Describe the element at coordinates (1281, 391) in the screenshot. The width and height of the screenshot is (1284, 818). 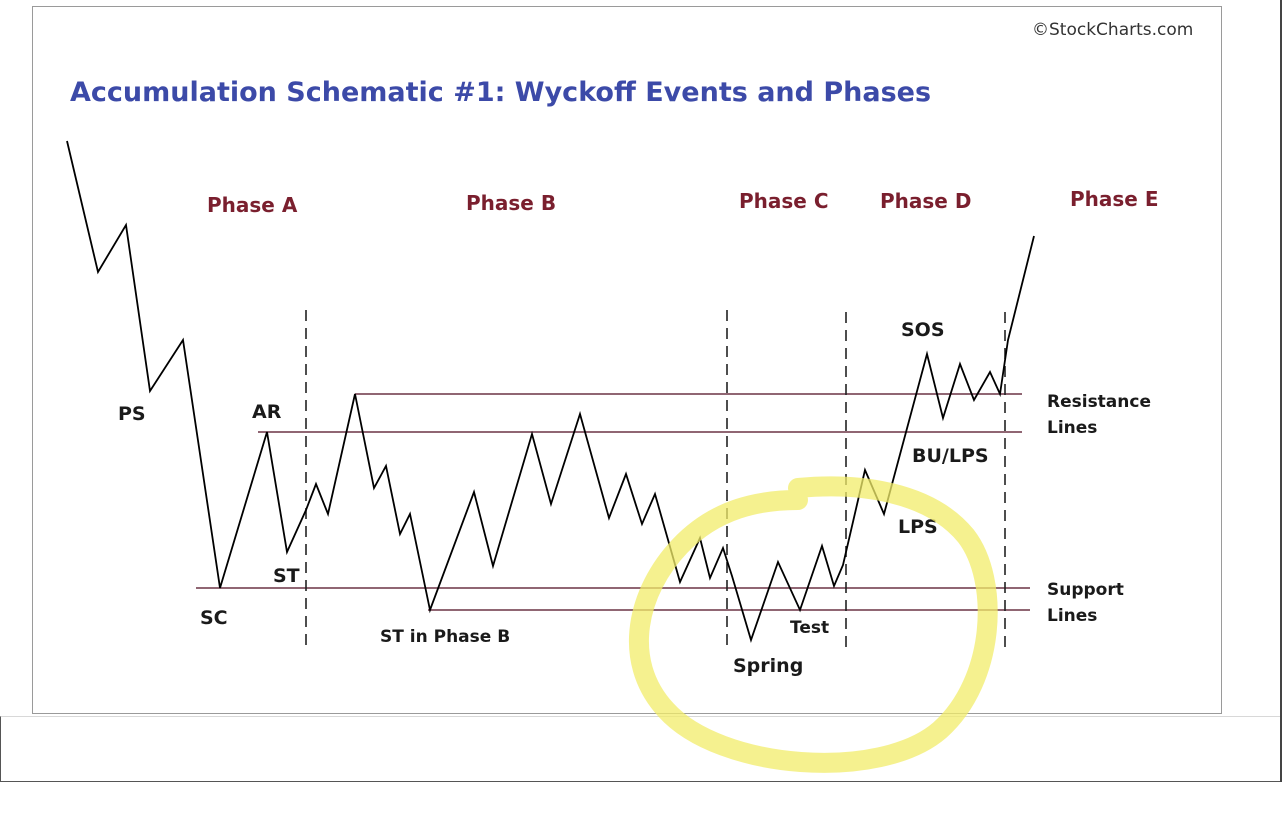
I see `window-edge` at that location.